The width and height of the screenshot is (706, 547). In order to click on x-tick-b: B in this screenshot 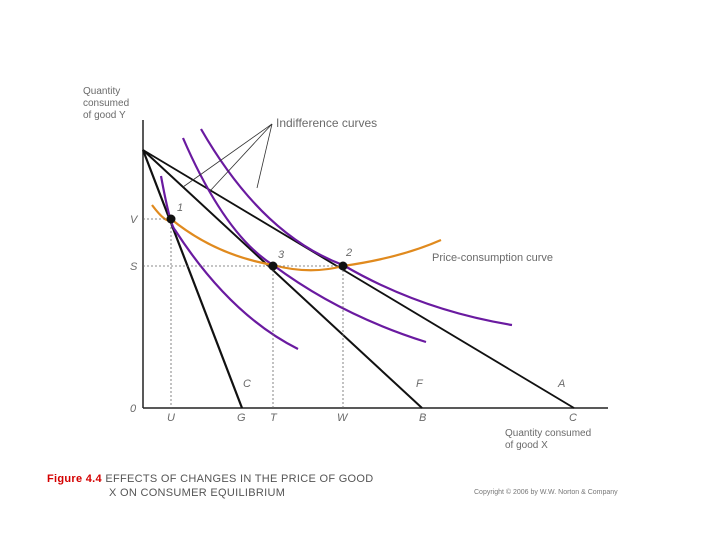, I will do `click(422, 418)`.